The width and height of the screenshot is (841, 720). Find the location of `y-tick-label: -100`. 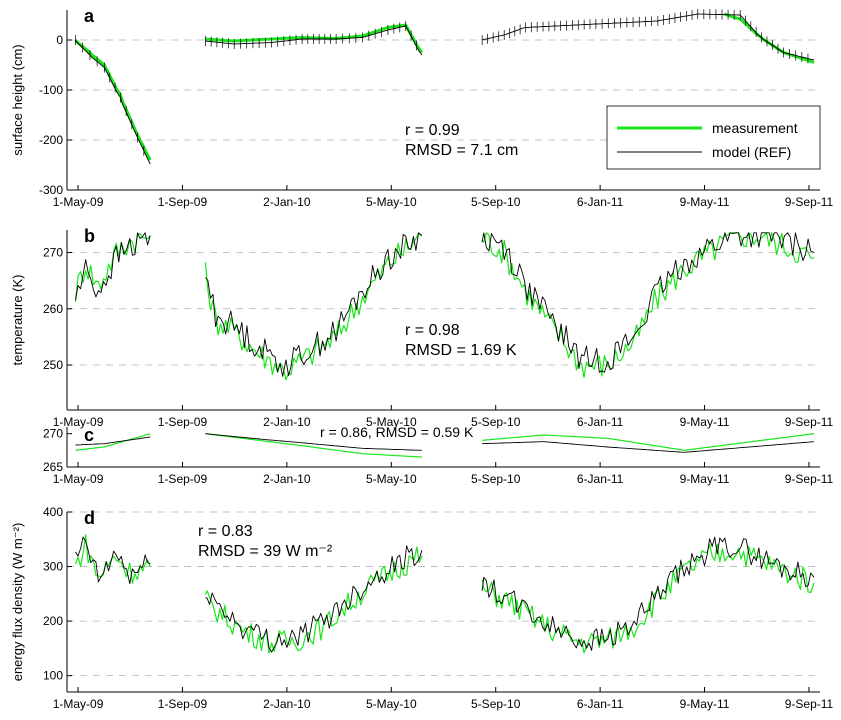

y-tick-label: -100 is located at coordinates (51, 90).